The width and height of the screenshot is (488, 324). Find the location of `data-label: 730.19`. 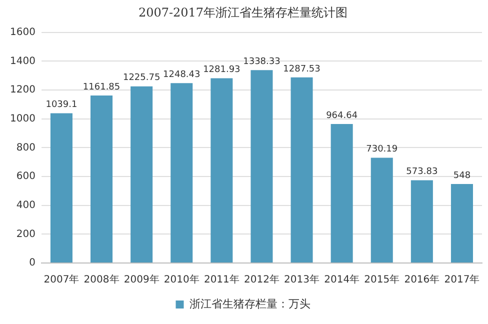

data-label: 730.19 is located at coordinates (382, 149).